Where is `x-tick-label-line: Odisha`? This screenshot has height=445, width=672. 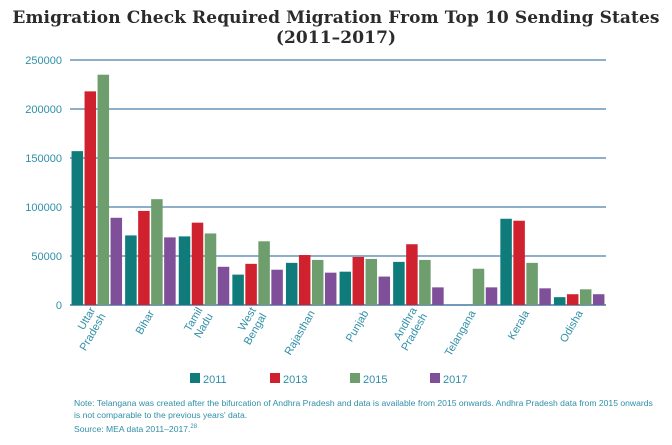
x-tick-label-line: Odisha is located at coordinates (572, 326).